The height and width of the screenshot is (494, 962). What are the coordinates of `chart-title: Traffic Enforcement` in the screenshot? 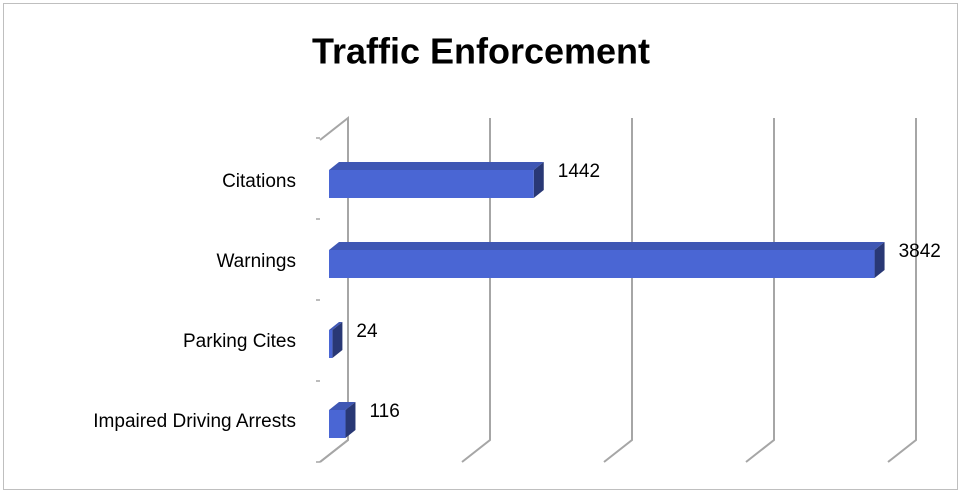 It's located at (481, 51).